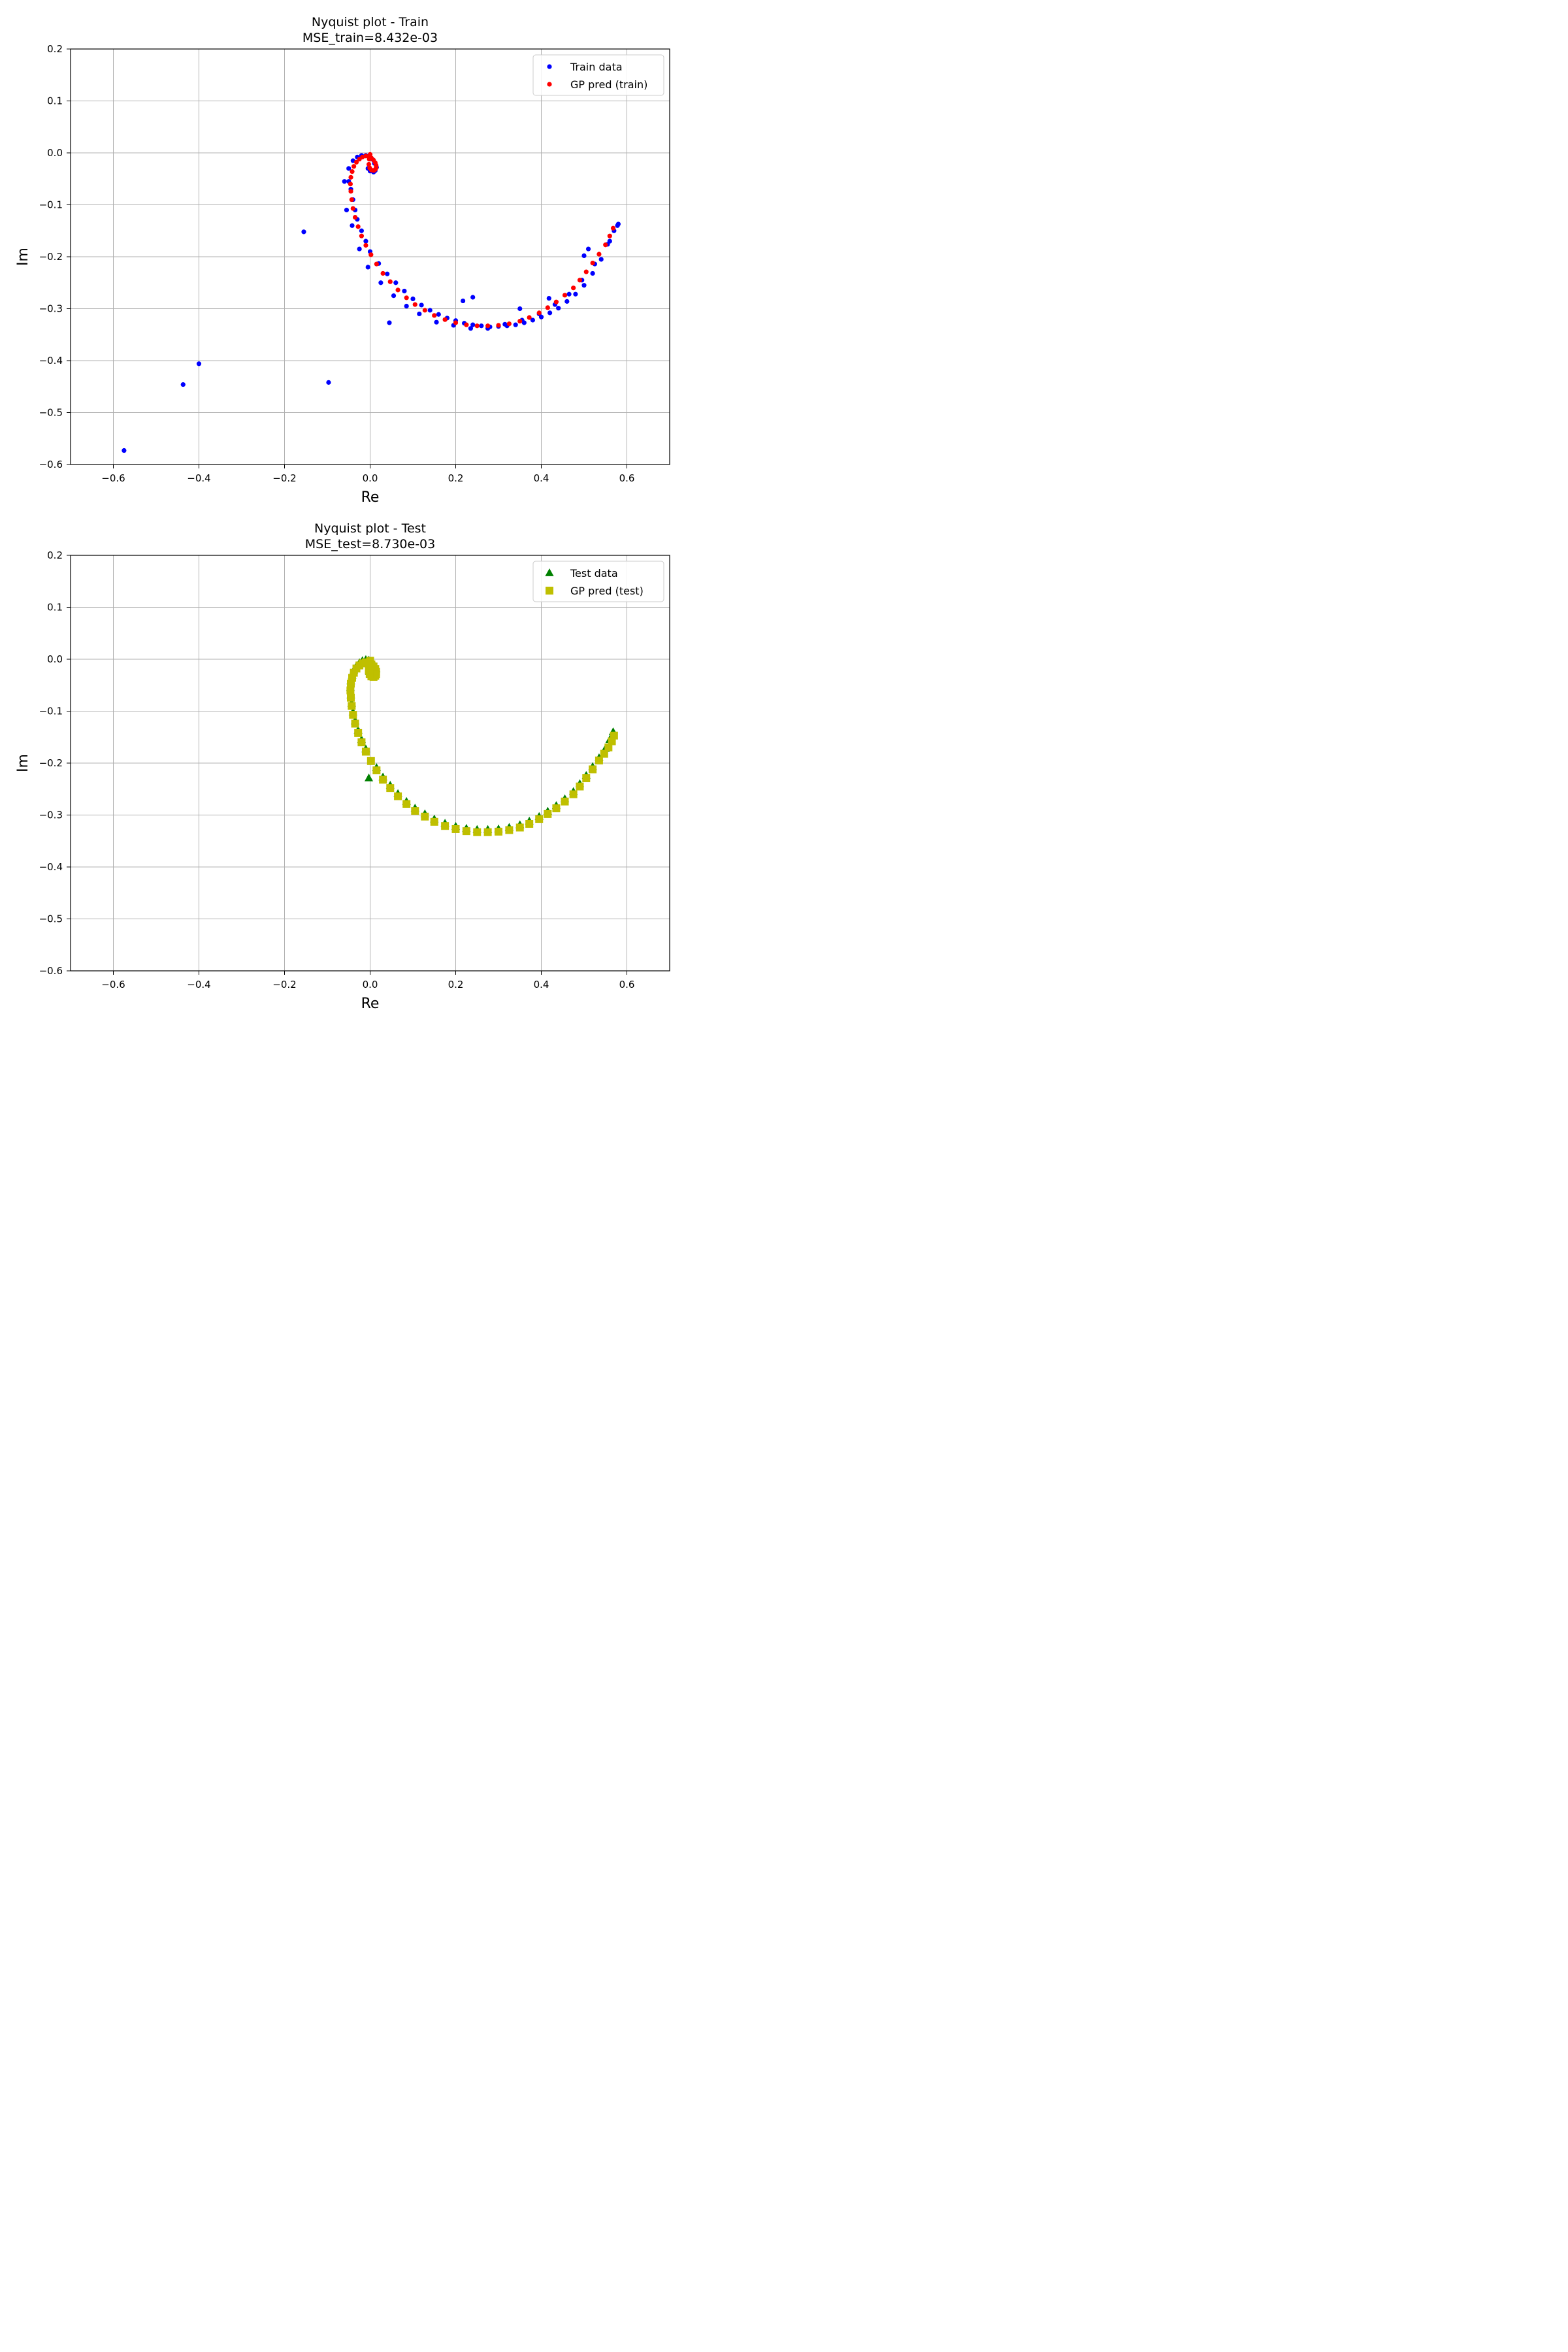 This screenshot has height=2352, width=1568. I want to click on x-tick-label: 0.2, so click(456, 478).